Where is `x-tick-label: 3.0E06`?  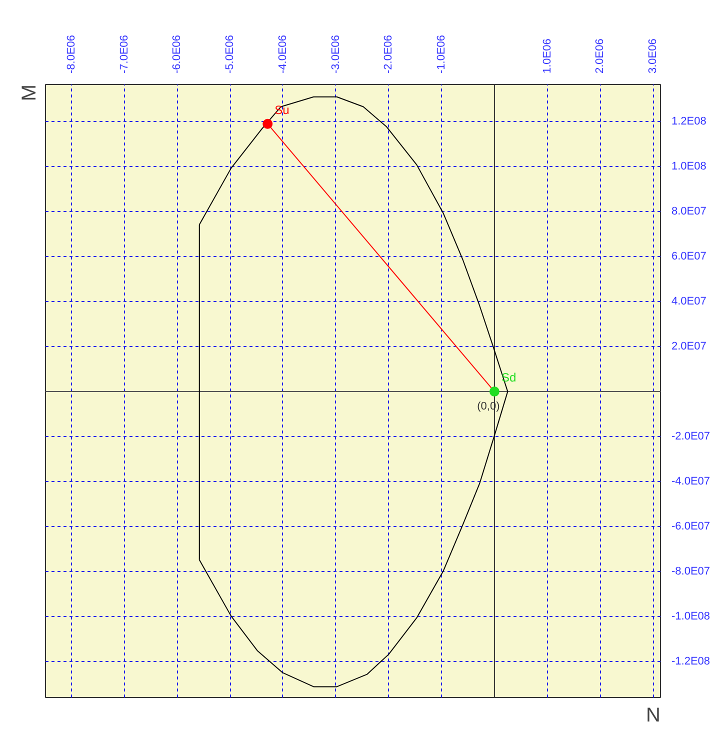 x-tick-label: 3.0E06 is located at coordinates (653, 56).